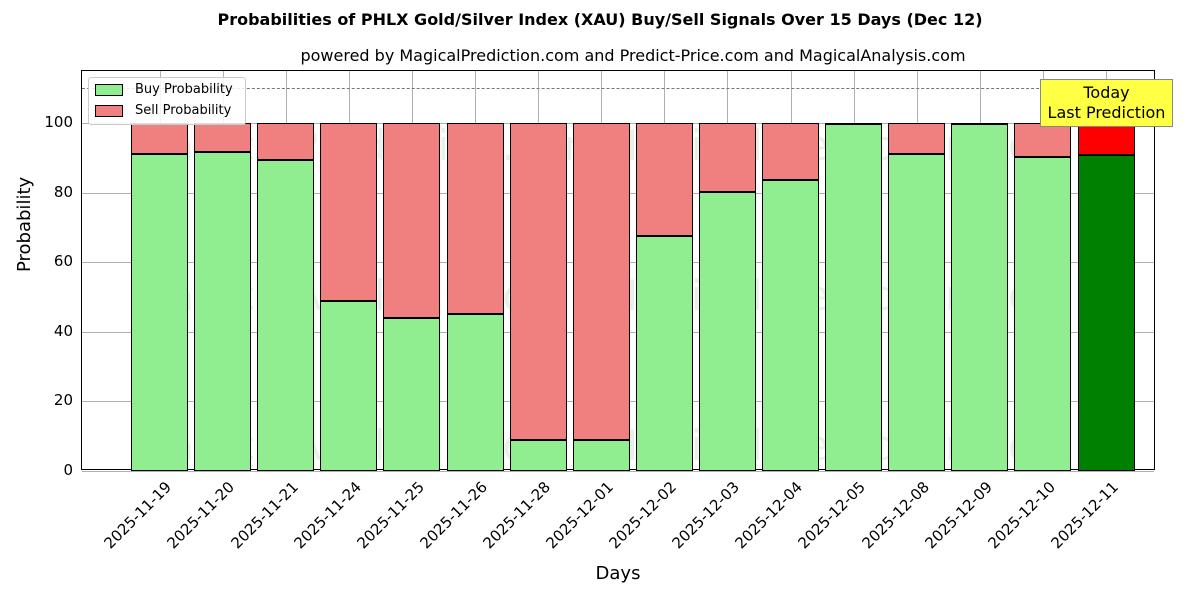  I want to click on legend-label-buy: Buy Probability, so click(184, 89).